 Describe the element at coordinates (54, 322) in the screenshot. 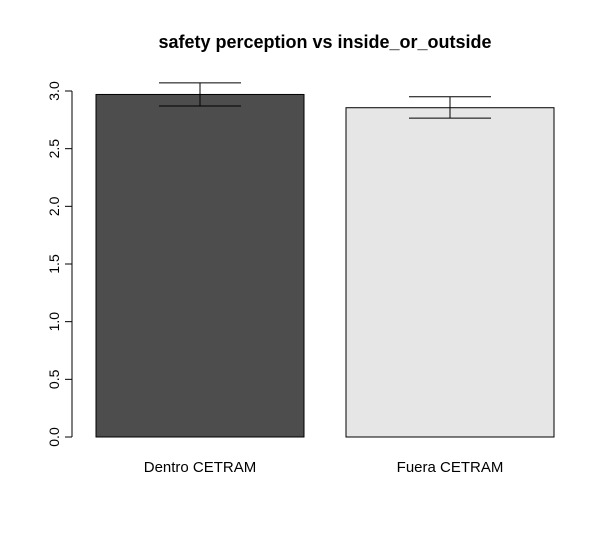

I see `y-tick-label: 1.0` at that location.